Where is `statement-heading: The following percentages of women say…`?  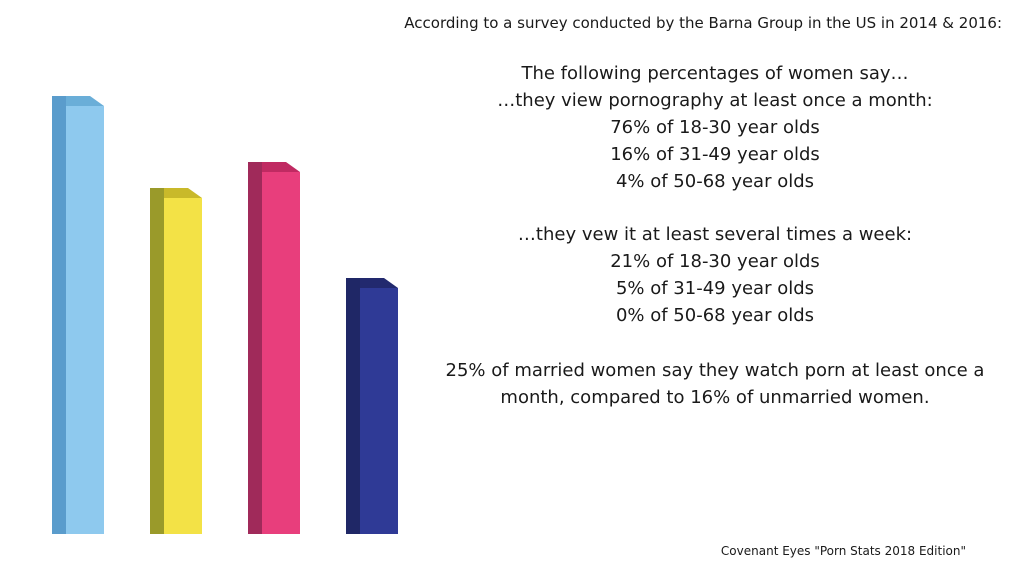
statement-heading: The following percentages of women say… is located at coordinates (715, 73).